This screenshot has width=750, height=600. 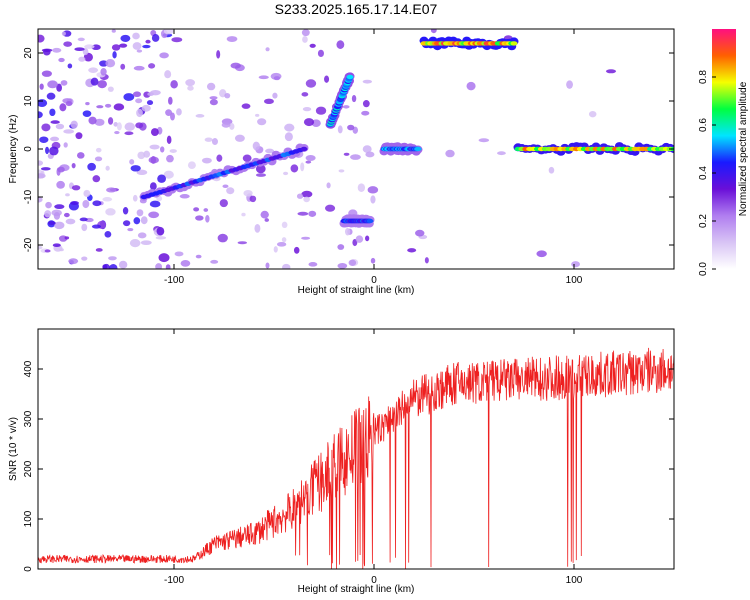 What do you see at coordinates (707, 173) in the screenshot?
I see `colorbar-ticks: 0.0 0.2 0.4 0.6 0.8` at bounding box center [707, 173].